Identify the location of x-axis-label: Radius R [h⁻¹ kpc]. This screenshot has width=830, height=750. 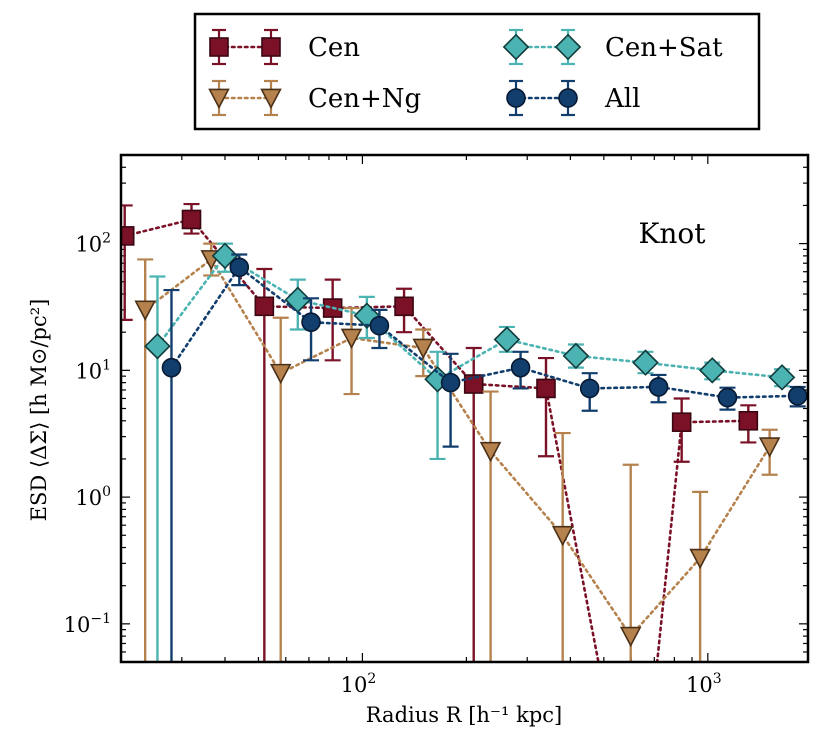
(464, 715).